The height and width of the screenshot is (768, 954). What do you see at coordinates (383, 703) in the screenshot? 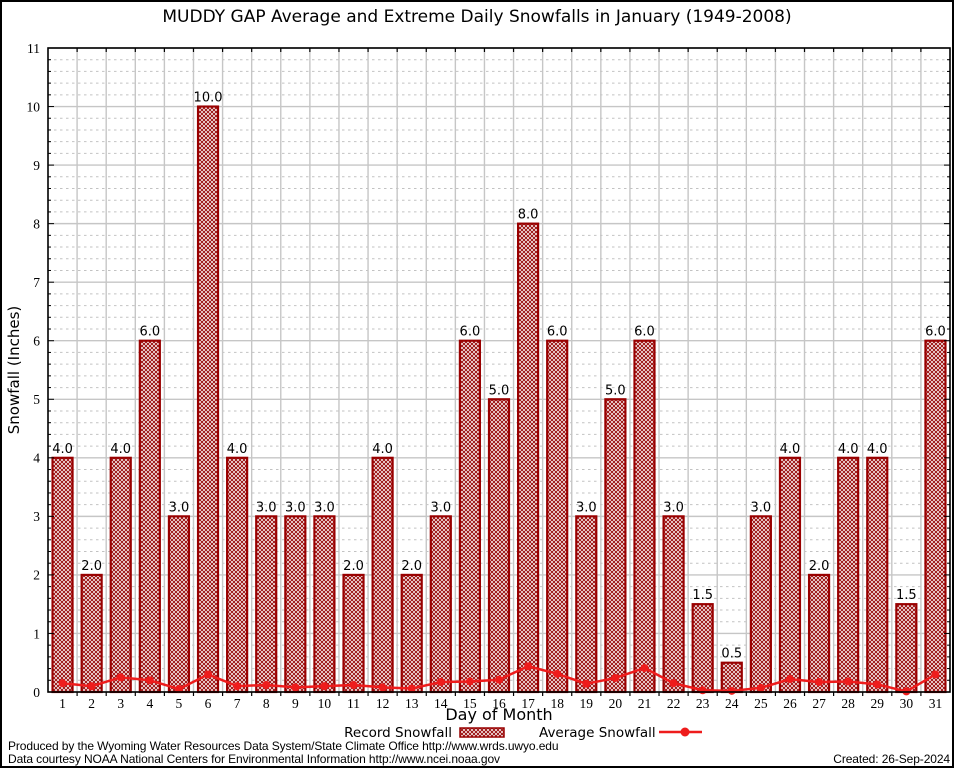
I see `x-tick-label: 12` at bounding box center [383, 703].